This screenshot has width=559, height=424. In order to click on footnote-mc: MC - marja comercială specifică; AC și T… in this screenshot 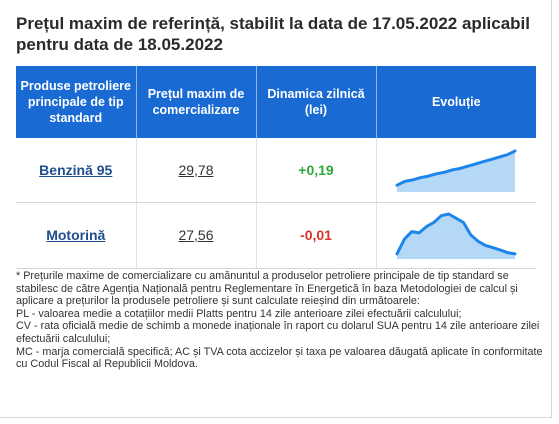, I will do `click(279, 358)`.